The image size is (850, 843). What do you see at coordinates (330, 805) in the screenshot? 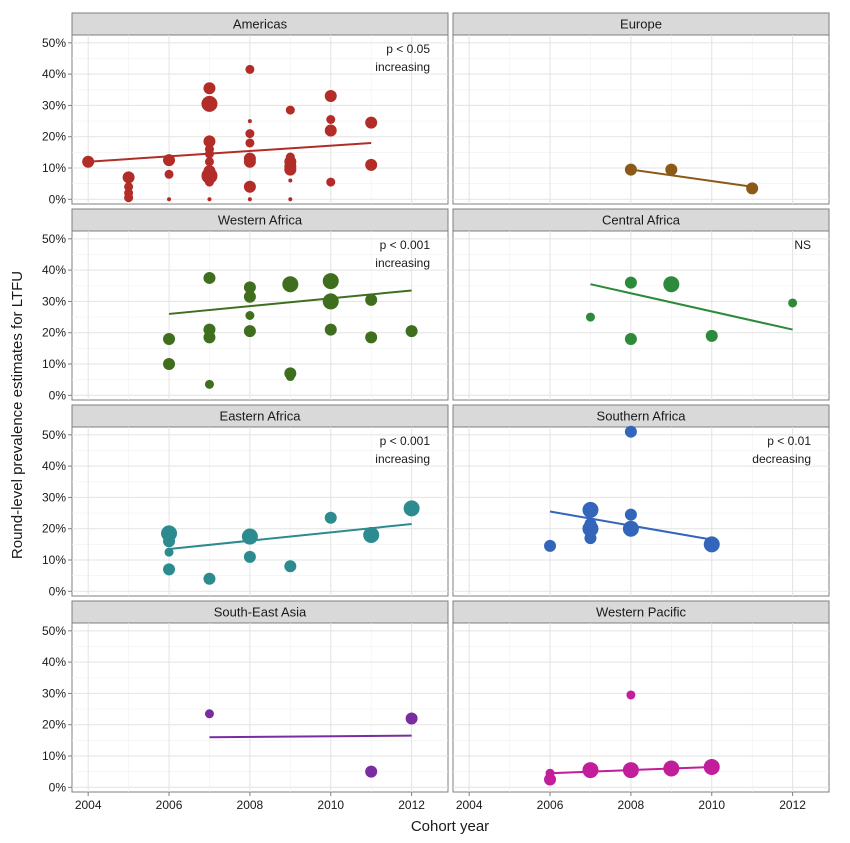
I see `x-tick-label: 2010` at bounding box center [330, 805].